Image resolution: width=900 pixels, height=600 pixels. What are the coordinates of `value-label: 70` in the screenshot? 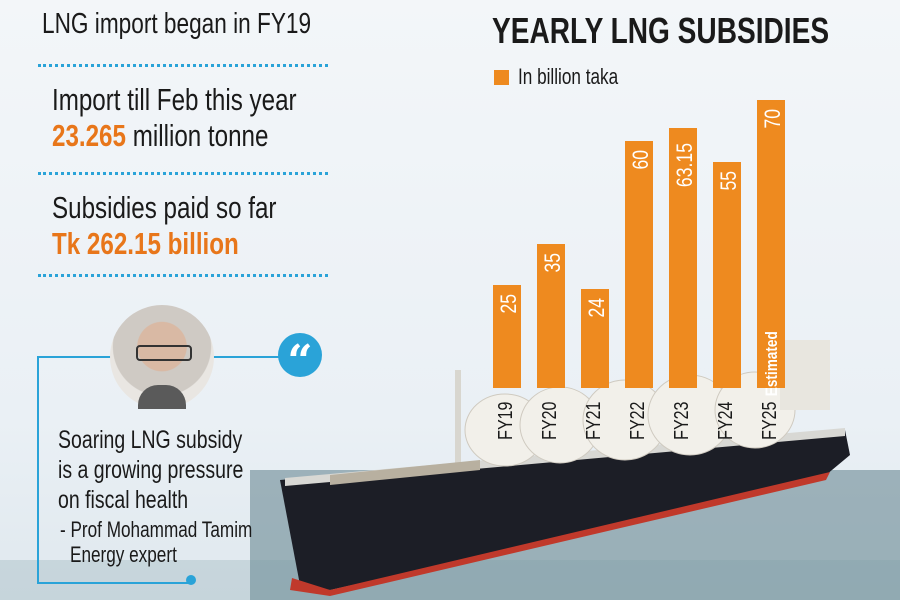 It's located at (772, 118).